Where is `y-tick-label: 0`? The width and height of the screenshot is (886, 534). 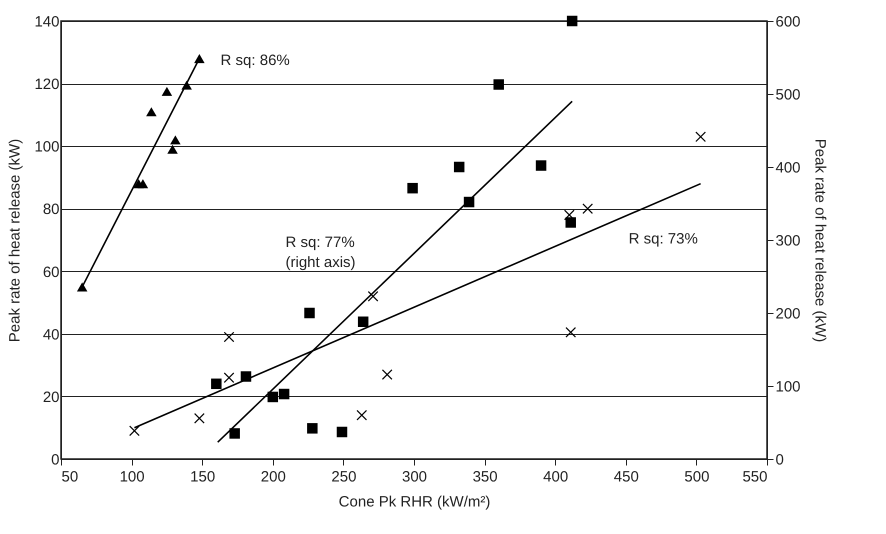 y-tick-label: 0 is located at coordinates (55, 460).